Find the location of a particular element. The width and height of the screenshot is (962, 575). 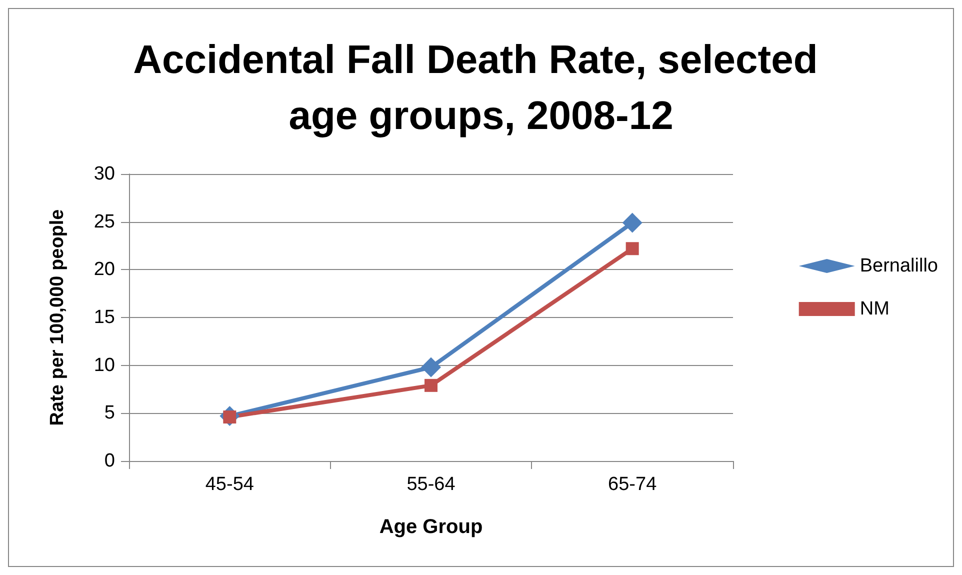

y-tick-label: 10 is located at coordinates (104, 365).